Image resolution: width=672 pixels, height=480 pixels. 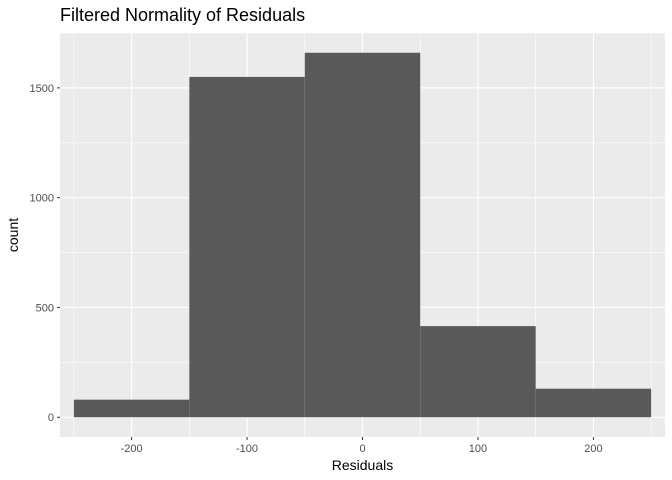 I want to click on y-tick-label: 0, so click(x=51, y=418).